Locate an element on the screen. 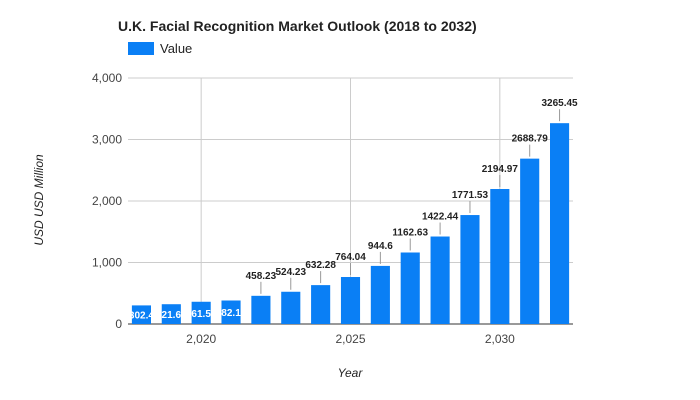 Image resolution: width=700 pixels, height=400 pixels. x-tick-label: 2,025 is located at coordinates (350, 339).